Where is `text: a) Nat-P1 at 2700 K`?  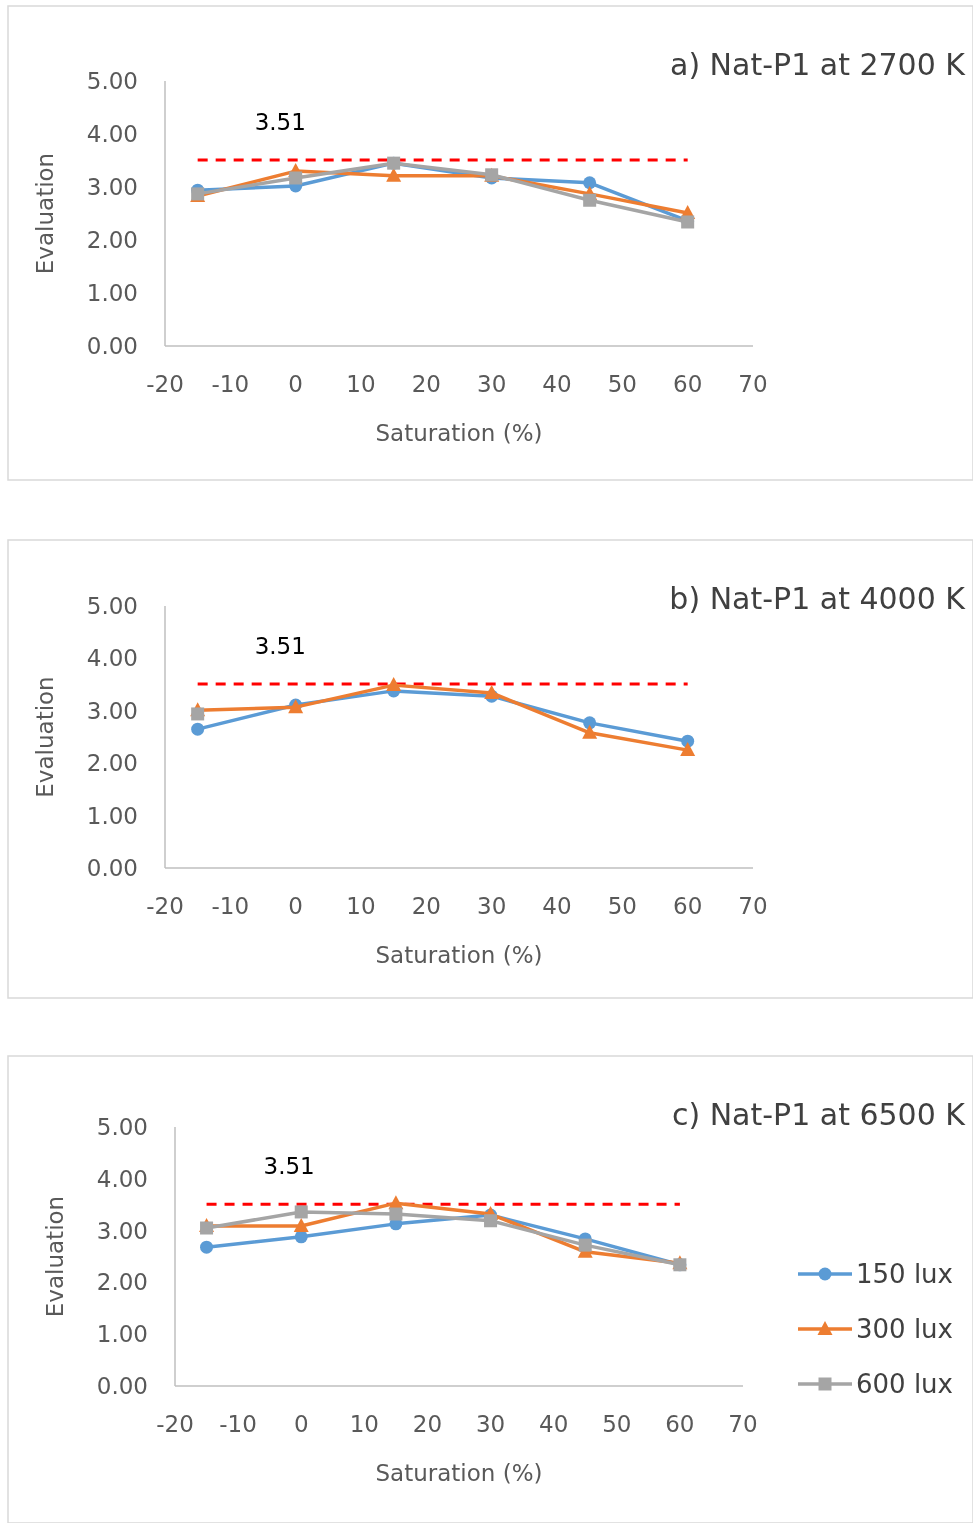 text: a) Nat-P1 at 2700 K is located at coordinates (818, 64).